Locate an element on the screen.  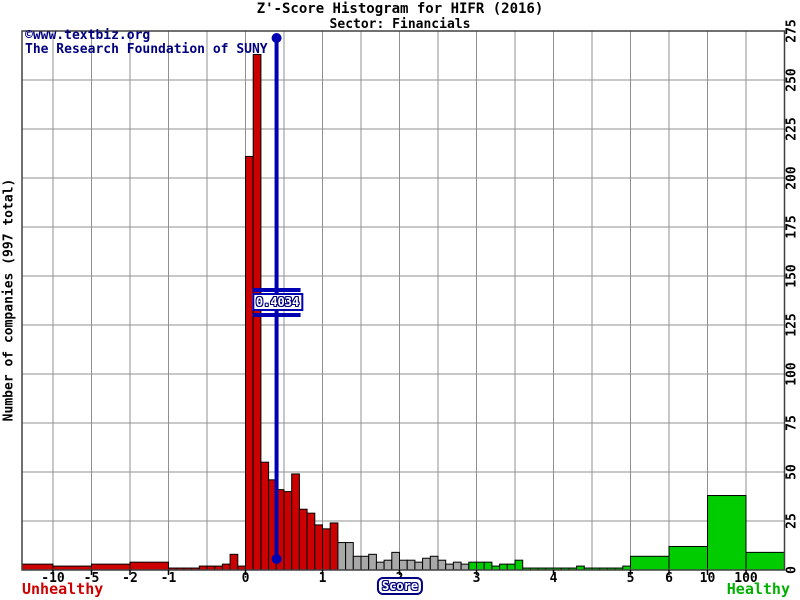
x-axis-title: Score is located at coordinates (400, 586).